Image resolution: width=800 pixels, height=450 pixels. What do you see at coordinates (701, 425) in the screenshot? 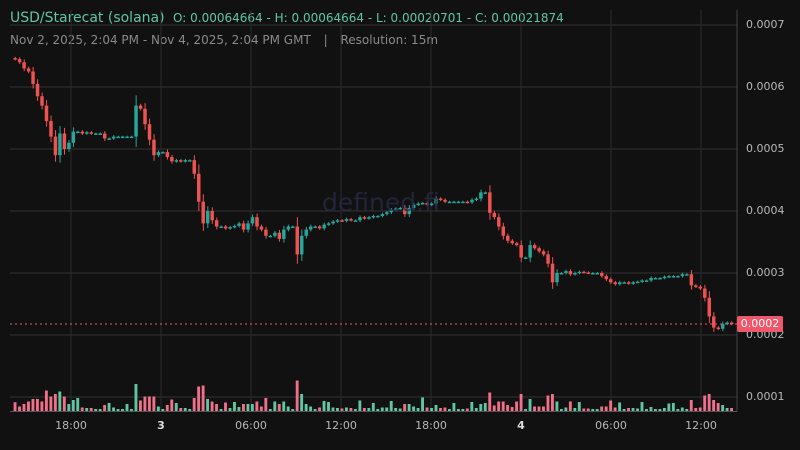
I see `time-tick-label: 12:00` at bounding box center [701, 425].